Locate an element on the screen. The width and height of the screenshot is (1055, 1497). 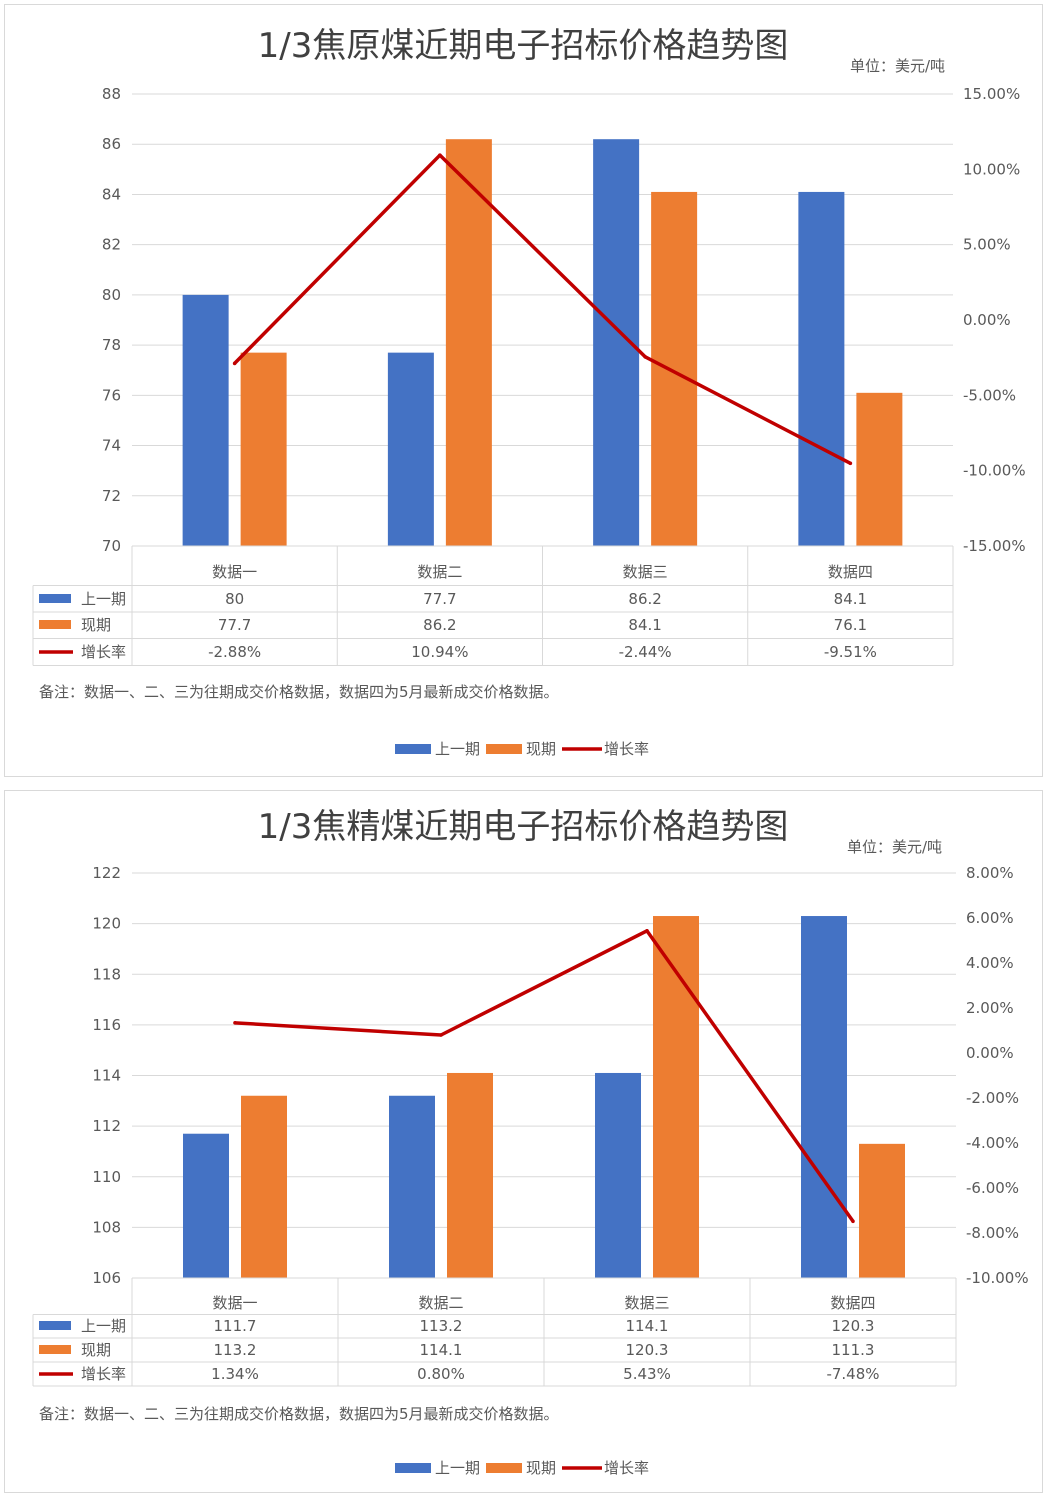
y-right-tick-label: 10.00% is located at coordinates (991, 169).